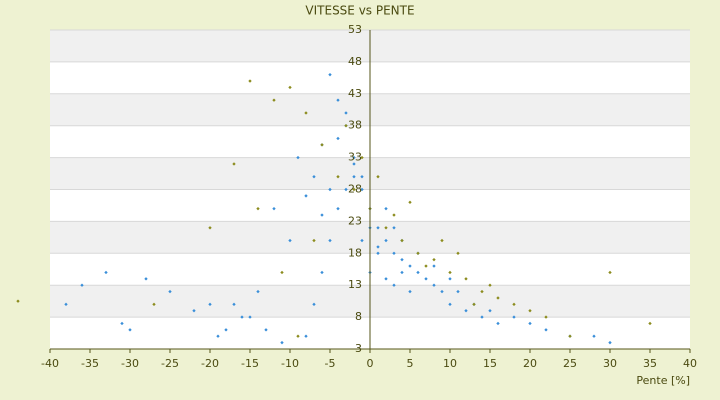  Describe the element at coordinates (358, 316) in the screenshot. I see `y-tick-label: 8` at that location.